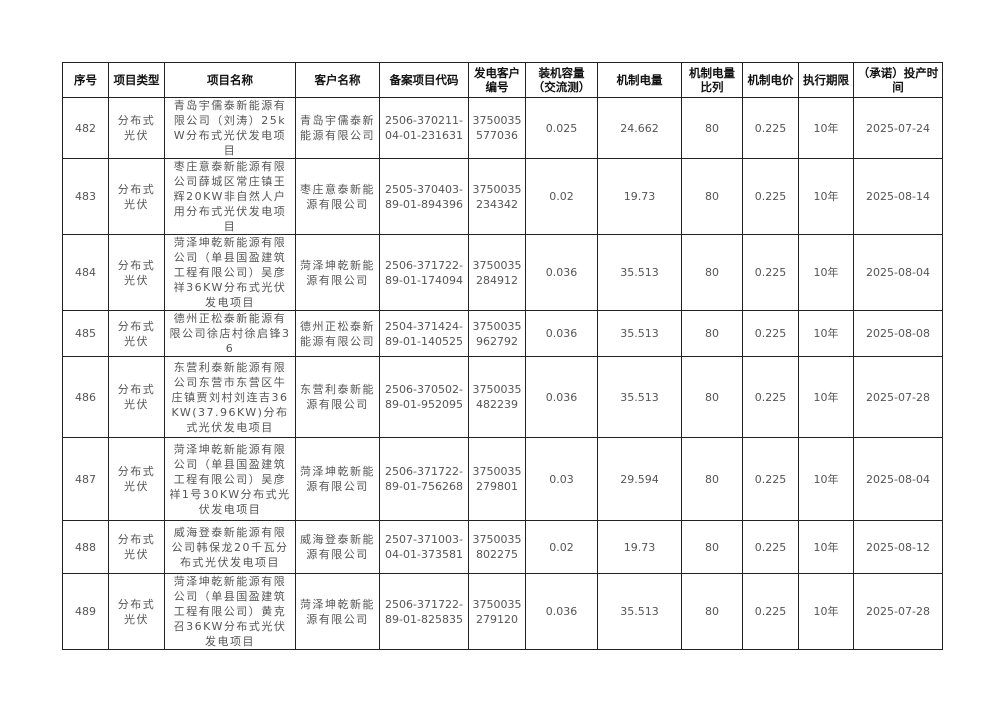 The image size is (1000, 707). I want to click on account-number-cell: 3750035482239, so click(497, 397).